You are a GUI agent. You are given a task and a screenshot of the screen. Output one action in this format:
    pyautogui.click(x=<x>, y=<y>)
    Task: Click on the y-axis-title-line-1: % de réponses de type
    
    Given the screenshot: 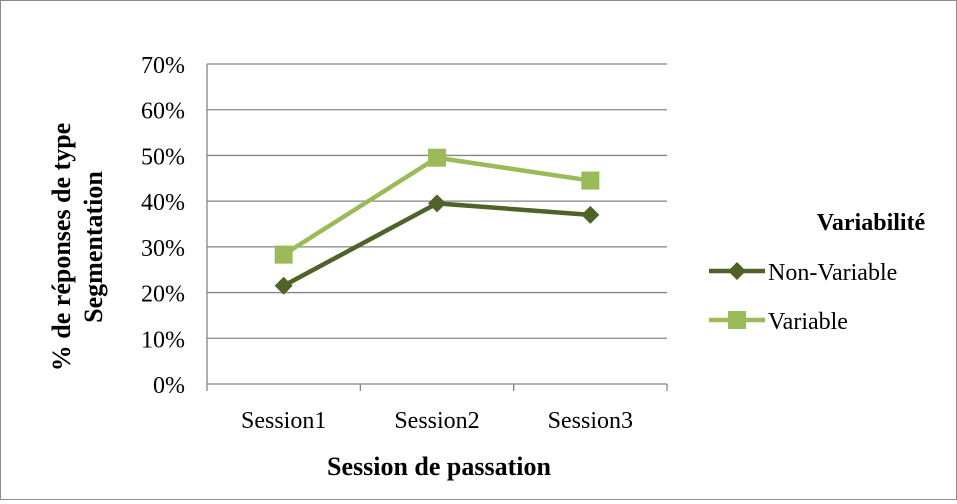 What is the action you would take?
    pyautogui.click(x=61, y=247)
    